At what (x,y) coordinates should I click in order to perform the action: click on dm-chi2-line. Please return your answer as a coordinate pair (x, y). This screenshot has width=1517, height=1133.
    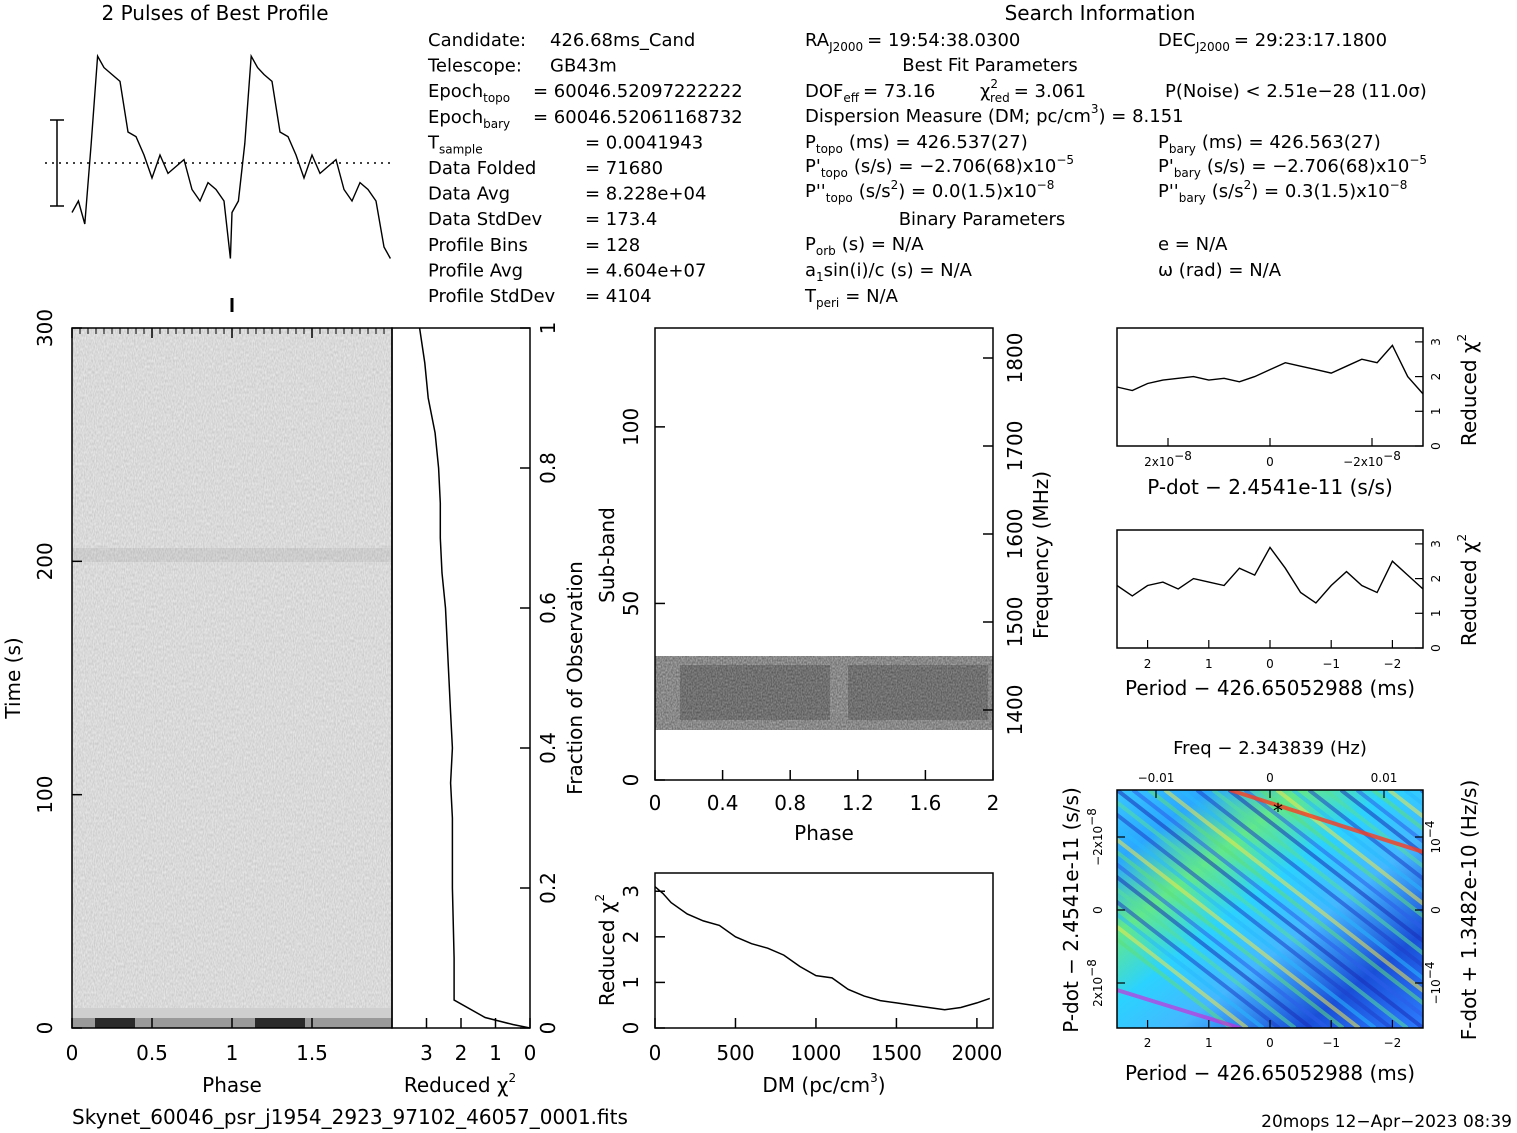
    Looking at the image, I should click on (822, 948).